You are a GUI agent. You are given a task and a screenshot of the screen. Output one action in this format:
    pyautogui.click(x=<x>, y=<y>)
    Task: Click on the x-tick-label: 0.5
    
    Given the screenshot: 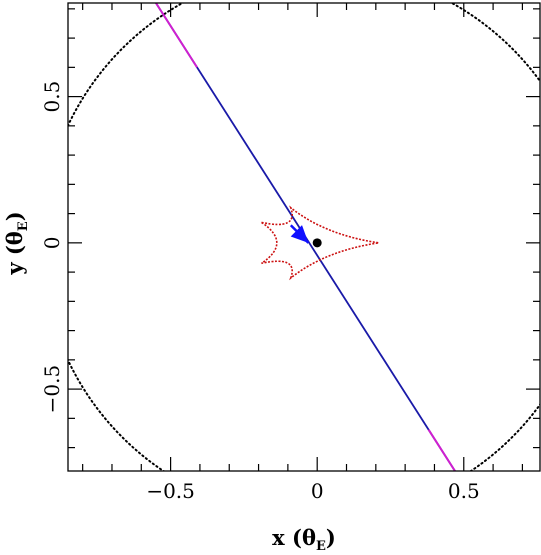 What is the action you would take?
    pyautogui.click(x=464, y=491)
    